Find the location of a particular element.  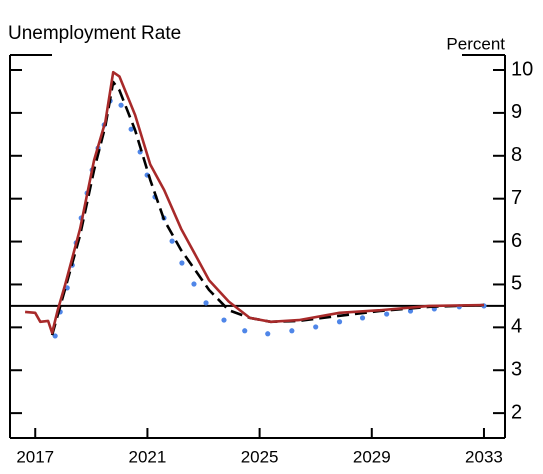

y-tick-label: 5 is located at coordinates (516, 284).